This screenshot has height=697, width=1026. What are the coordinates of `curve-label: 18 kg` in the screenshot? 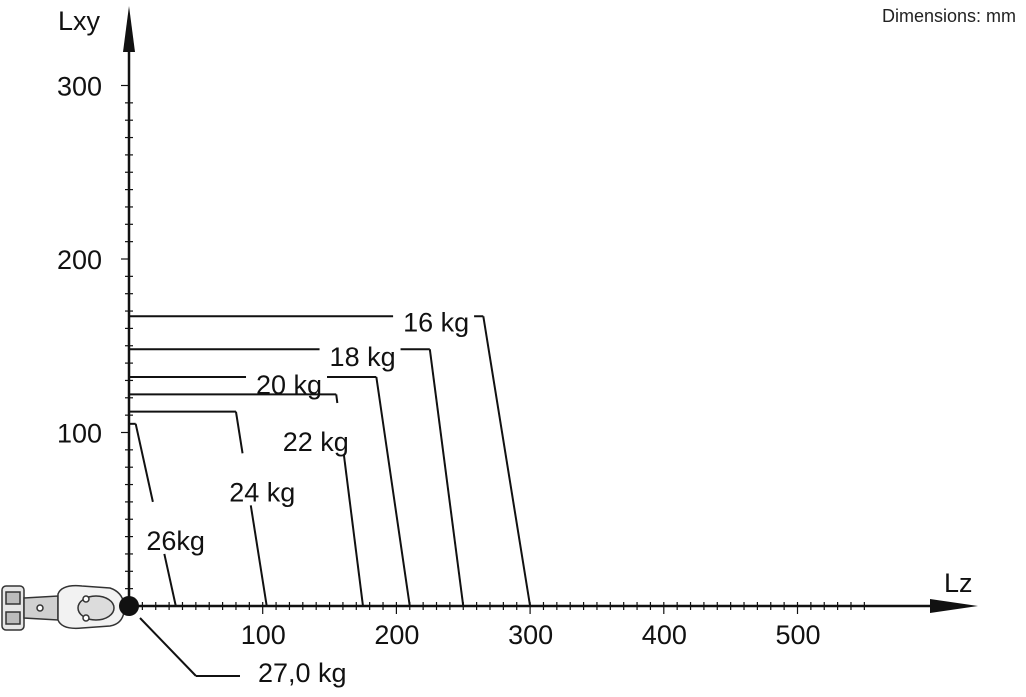 It's located at (363, 357).